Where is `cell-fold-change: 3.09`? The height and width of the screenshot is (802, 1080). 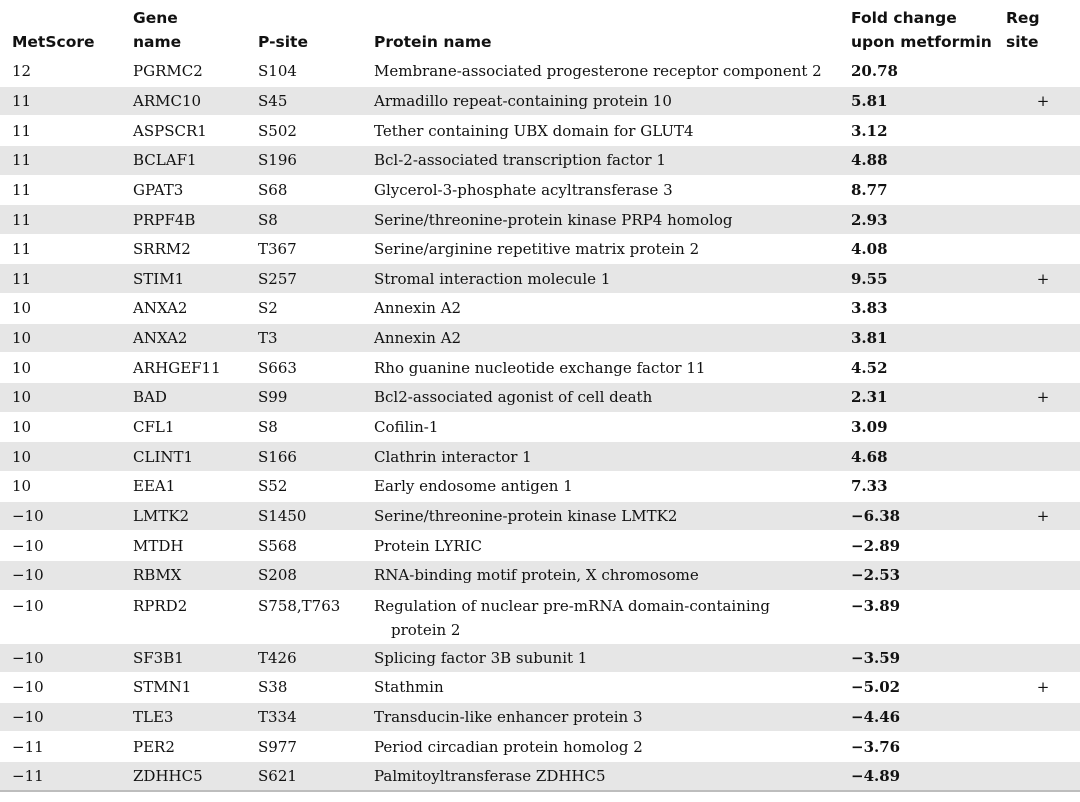
cell-fold-change: 3.09 is located at coordinates (869, 427).